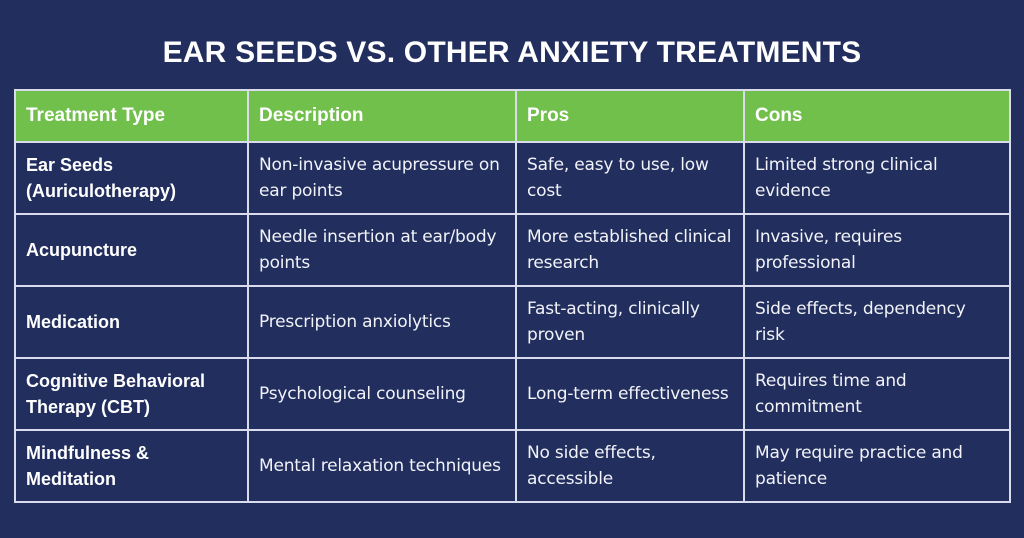 The height and width of the screenshot is (538, 1024). What do you see at coordinates (877, 466) in the screenshot?
I see `cons-cell: May require practice and patience` at bounding box center [877, 466].